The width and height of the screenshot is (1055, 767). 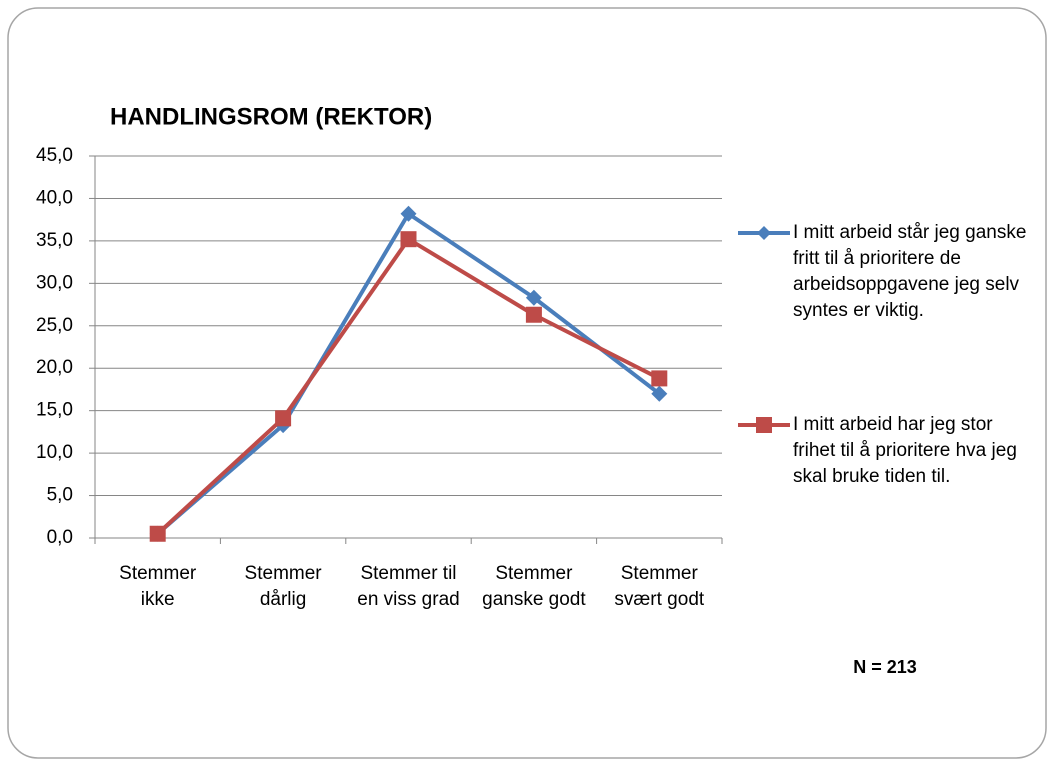 I want to click on y-tick-label: 0,0, so click(x=60, y=537).